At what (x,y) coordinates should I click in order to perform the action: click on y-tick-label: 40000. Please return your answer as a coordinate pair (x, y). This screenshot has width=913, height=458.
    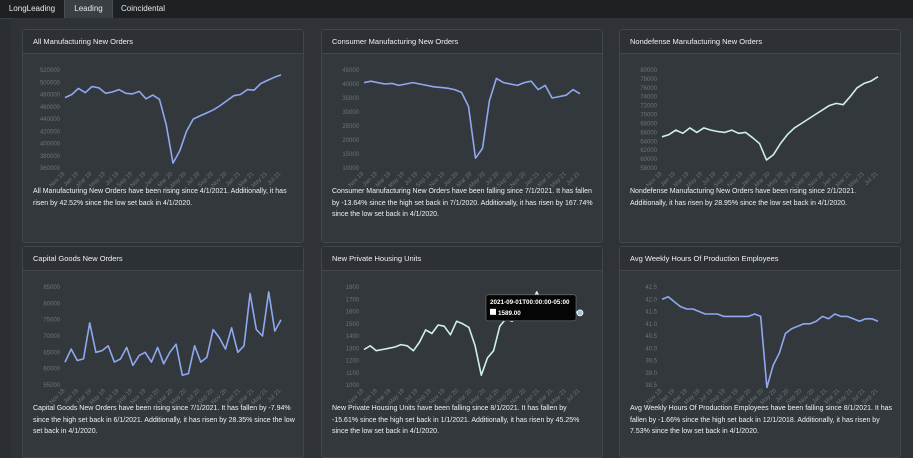
    Looking at the image, I should click on (350, 85).